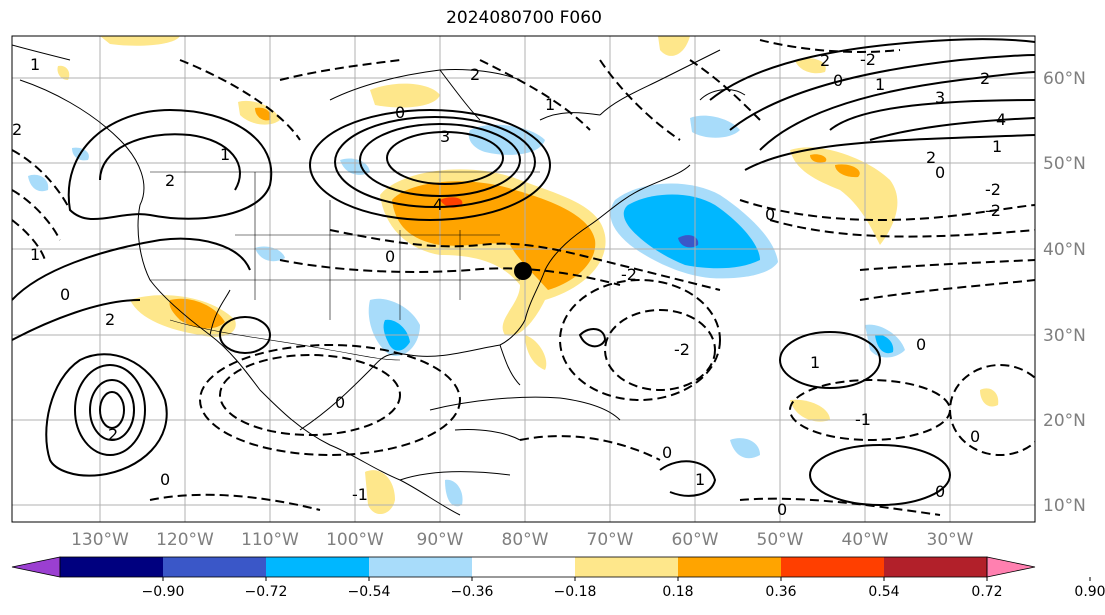  What do you see at coordinates (100, 540) in the screenshot?
I see `lon-tick-label: 130°W` at bounding box center [100, 540].